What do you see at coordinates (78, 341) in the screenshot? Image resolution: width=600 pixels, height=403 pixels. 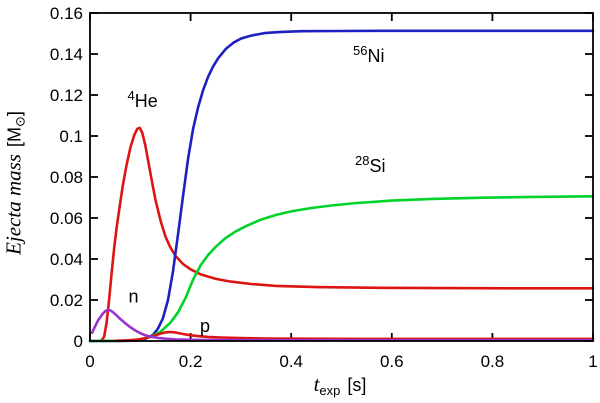 I see `y-tick-label: 0` at bounding box center [78, 341].